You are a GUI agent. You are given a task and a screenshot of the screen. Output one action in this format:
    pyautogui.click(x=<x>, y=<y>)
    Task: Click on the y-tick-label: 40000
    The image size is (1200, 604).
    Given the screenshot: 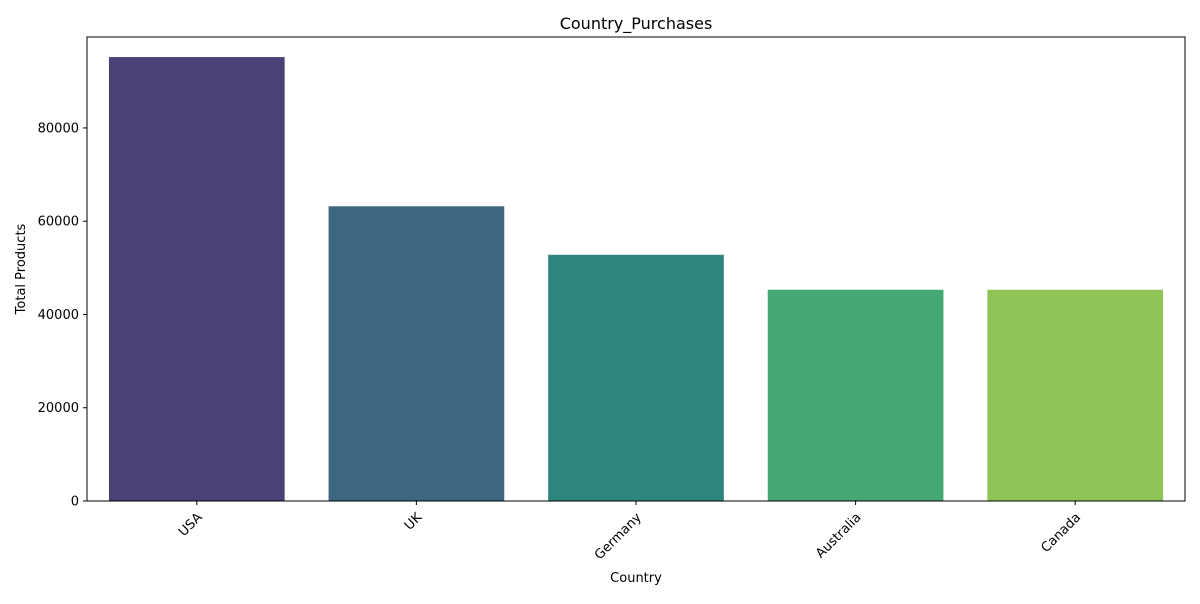 What is the action you would take?
    pyautogui.click(x=58, y=315)
    